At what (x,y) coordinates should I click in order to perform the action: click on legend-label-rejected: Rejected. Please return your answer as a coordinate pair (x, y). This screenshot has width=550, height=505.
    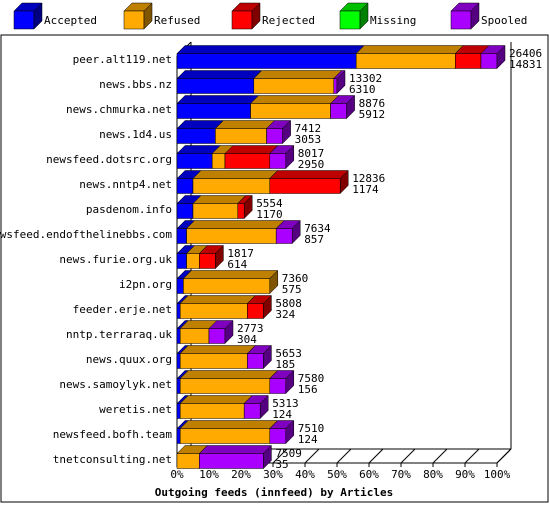
    Looking at the image, I should click on (288, 20).